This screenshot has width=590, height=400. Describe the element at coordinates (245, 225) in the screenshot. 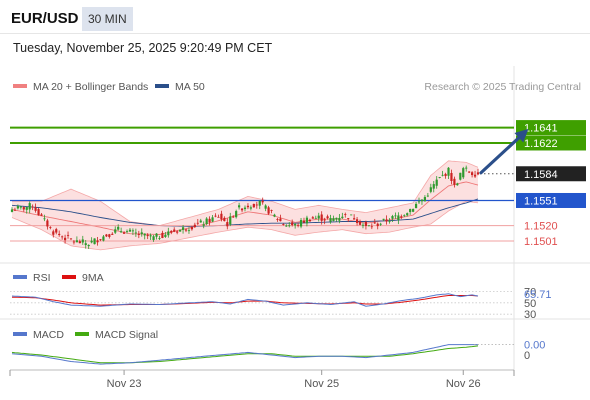

I see `bollinger-lower-line` at that location.